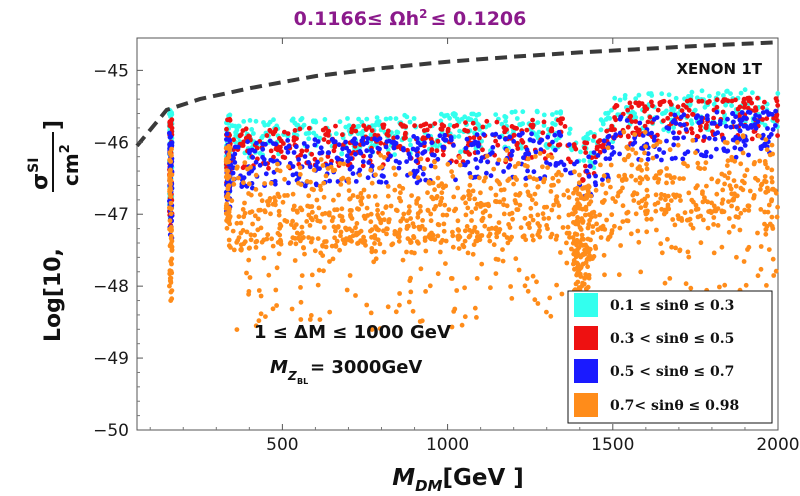 The image size is (800, 496). Describe the element at coordinates (54, 231) in the screenshot. I see `y-axis-label: Log[10, σSI cm2 ]` at that location.